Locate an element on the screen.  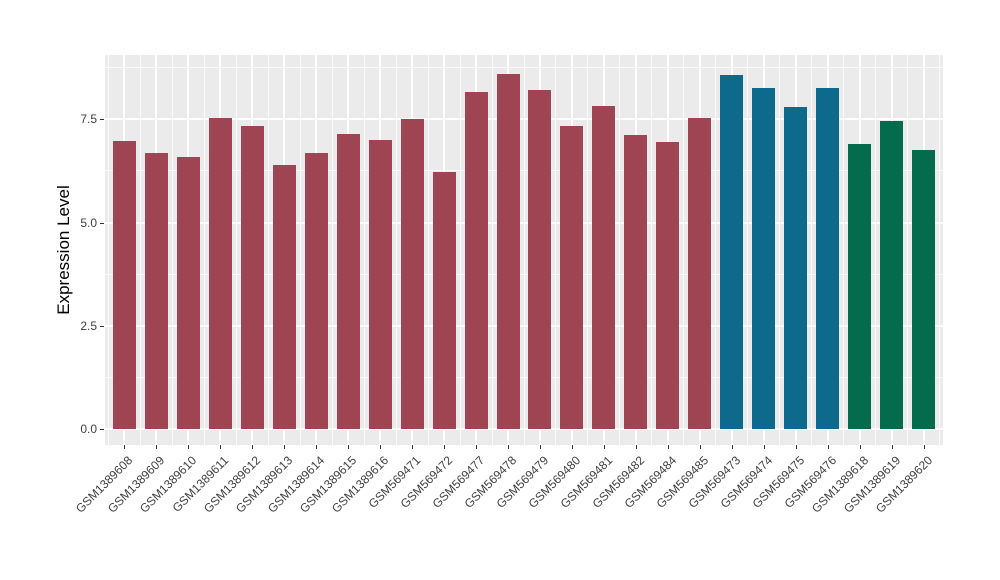
bar-GSM1389615 is located at coordinates (348, 281).